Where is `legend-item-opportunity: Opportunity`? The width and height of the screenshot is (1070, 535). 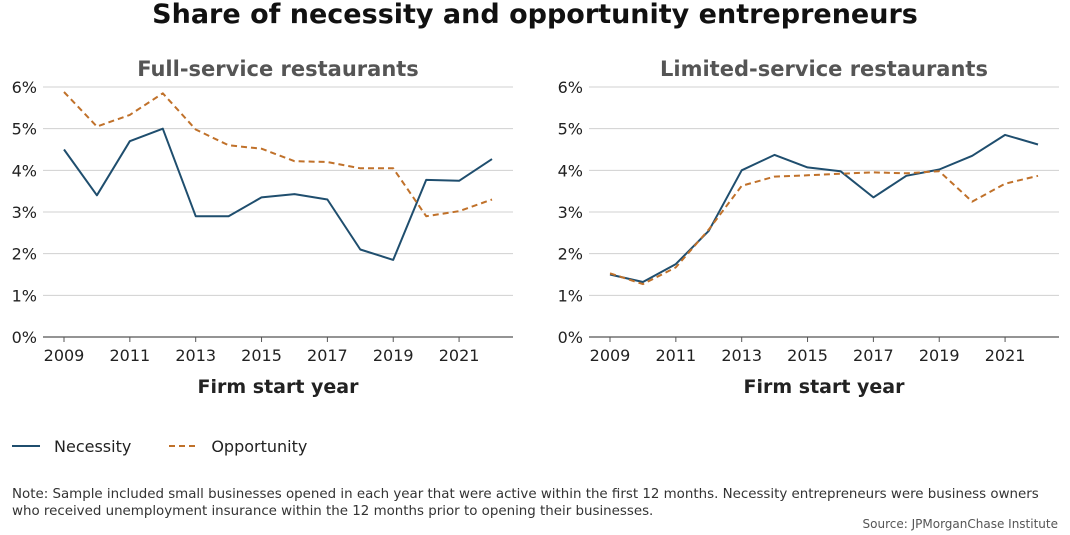
legend-item-opportunity: Opportunity is located at coordinates (238, 446).